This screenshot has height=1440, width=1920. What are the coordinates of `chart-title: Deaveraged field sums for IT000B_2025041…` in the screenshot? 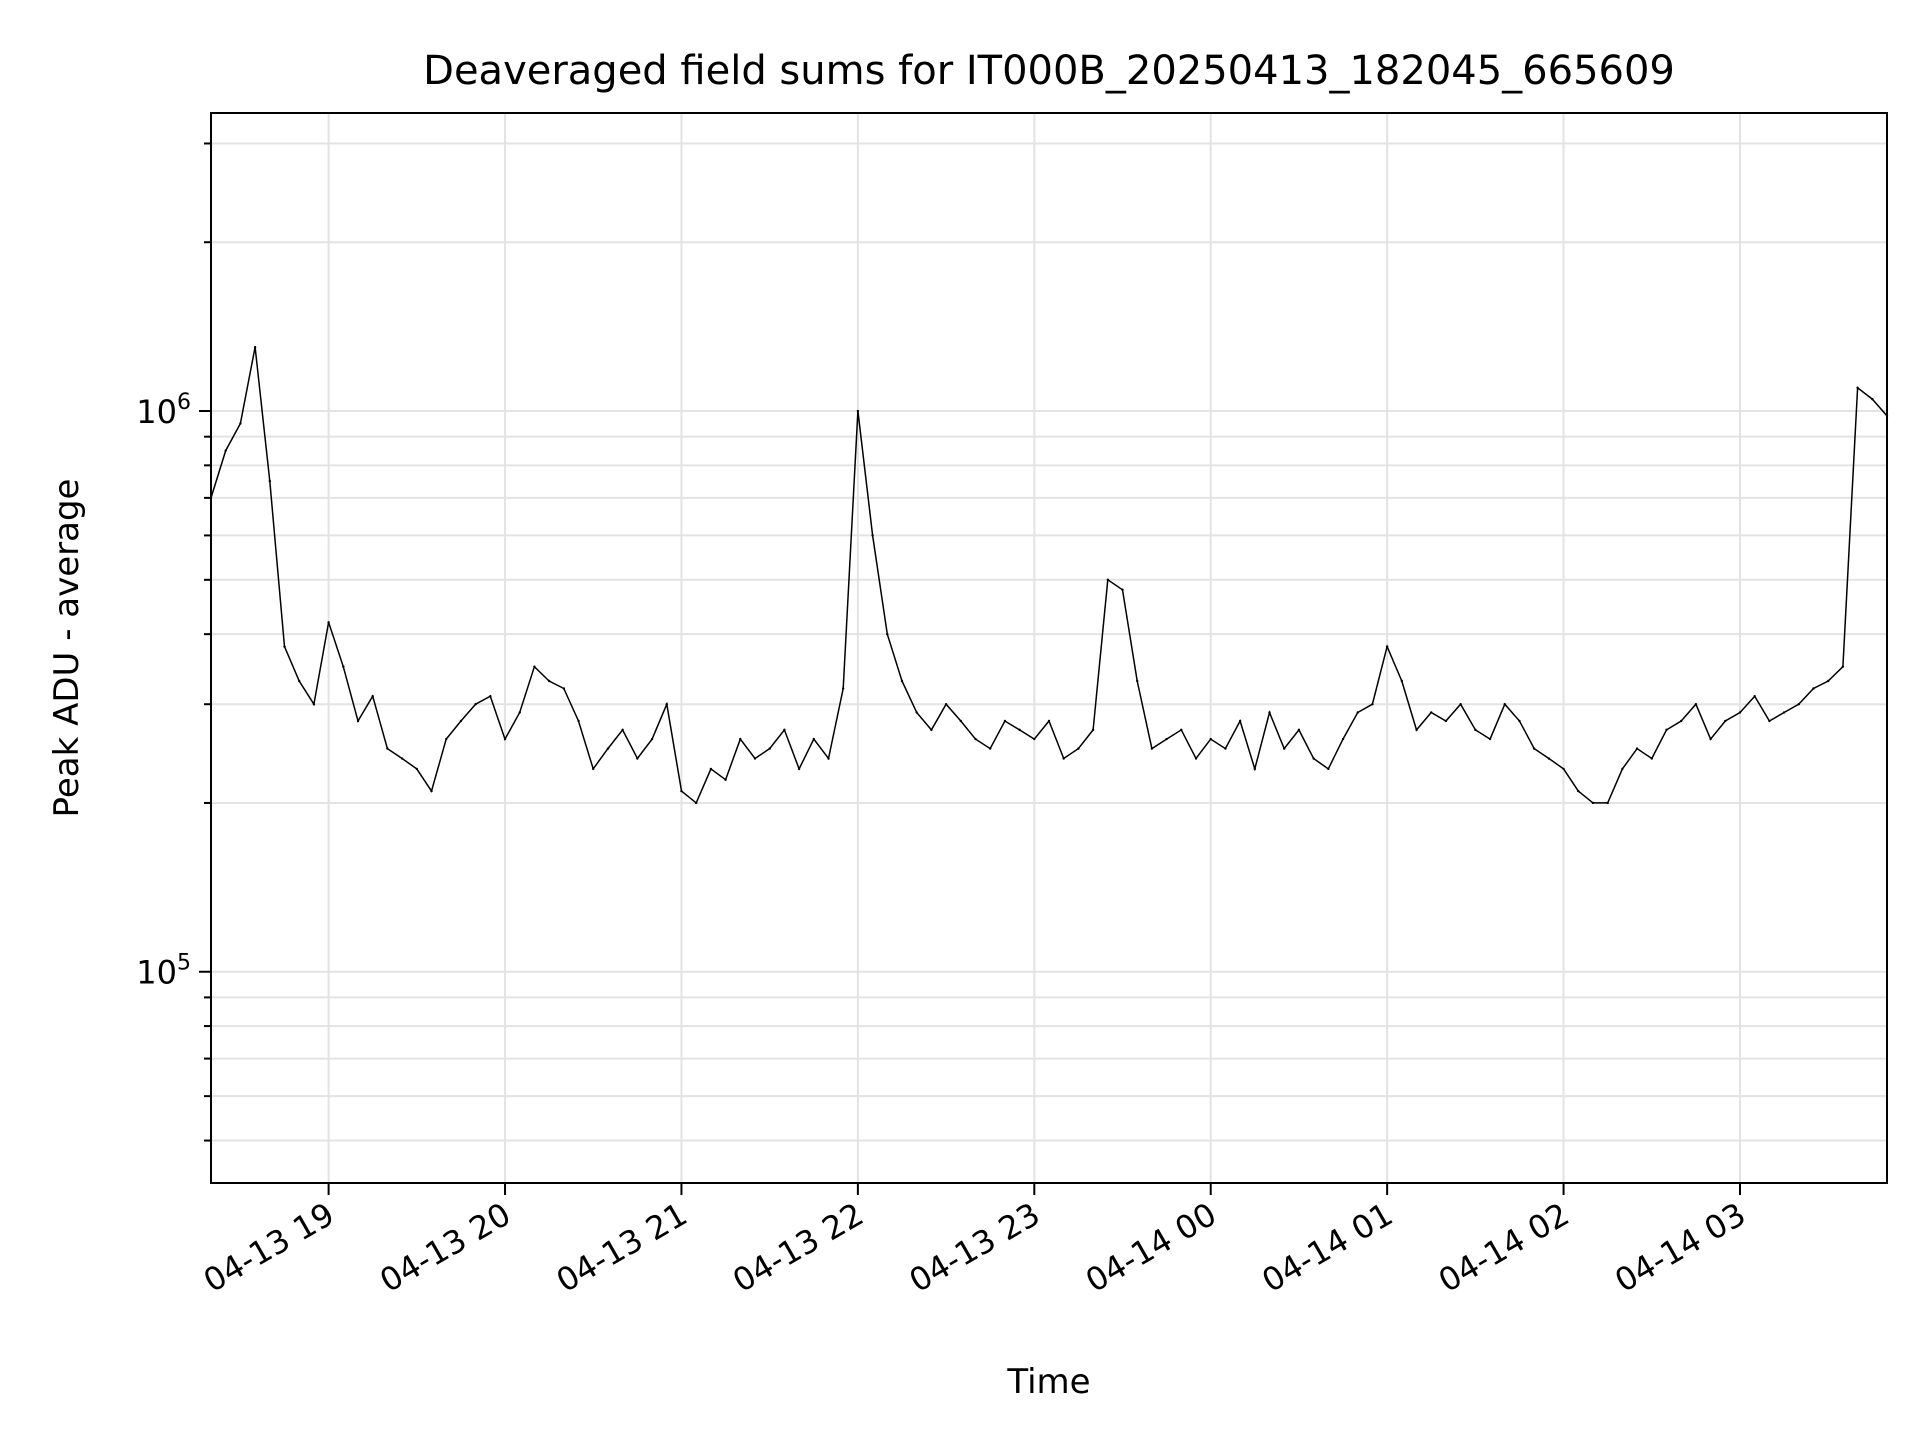 It's located at (1049, 71).